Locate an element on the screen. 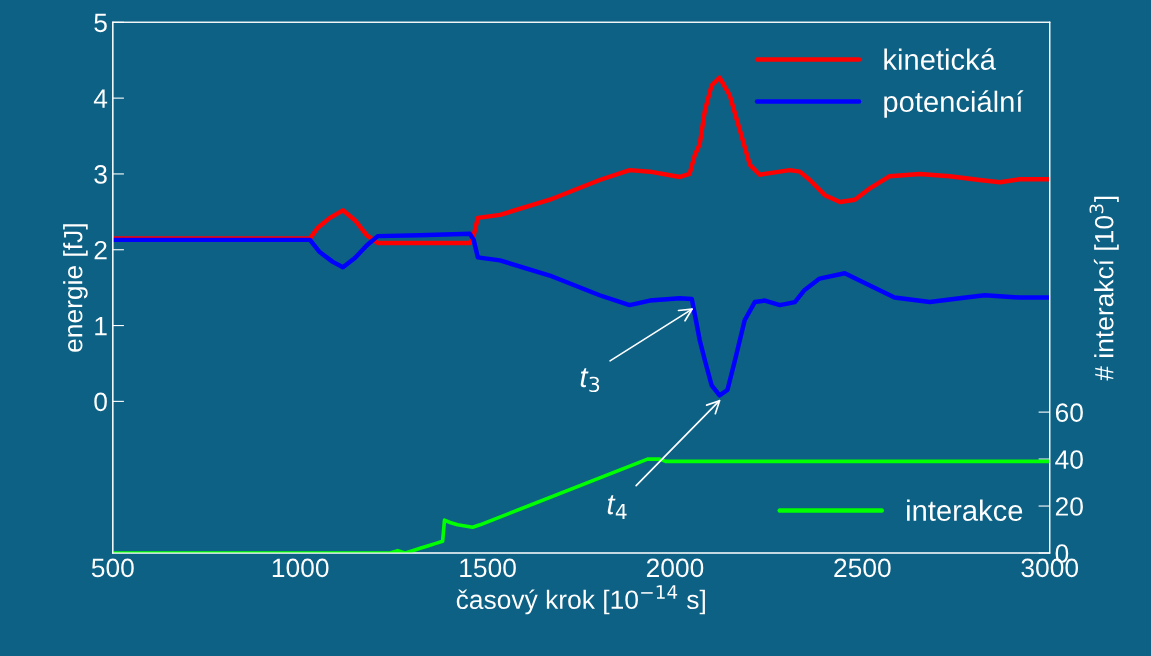 This screenshot has width=1151, height=656. y-axis-title: energie [fJ] is located at coordinates (75, 288).